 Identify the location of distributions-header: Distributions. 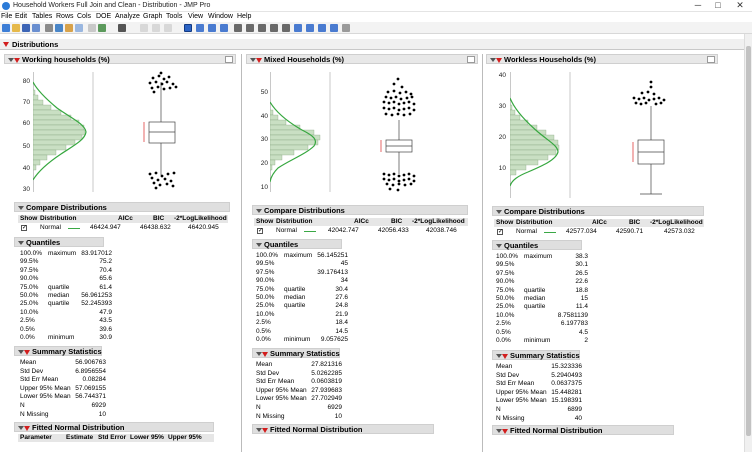
(376, 44).